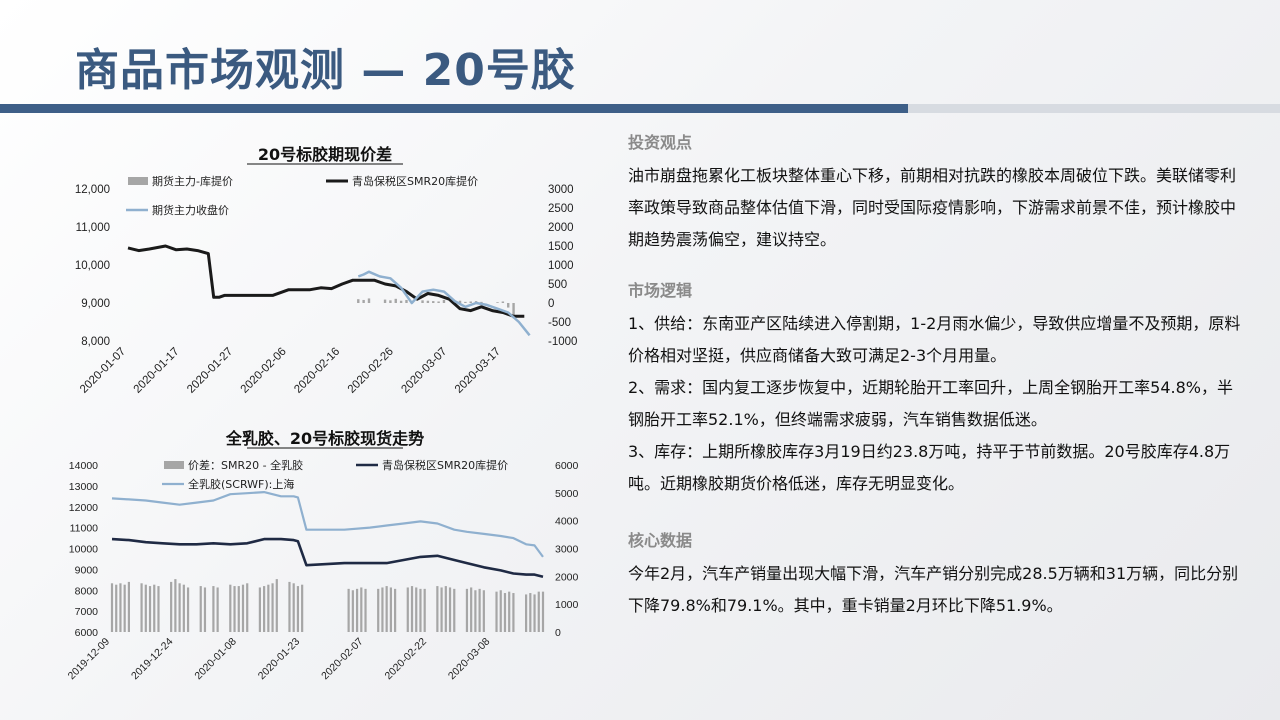  I want to click on x-axis-tick-label: 2020-01-17, so click(157, 371).